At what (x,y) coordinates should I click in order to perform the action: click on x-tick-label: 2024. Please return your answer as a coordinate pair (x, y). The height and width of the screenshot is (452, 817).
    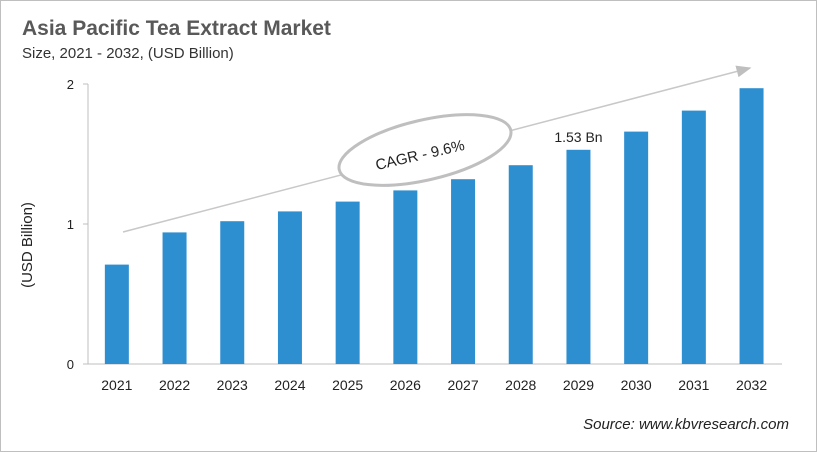
    Looking at the image, I should click on (289, 385).